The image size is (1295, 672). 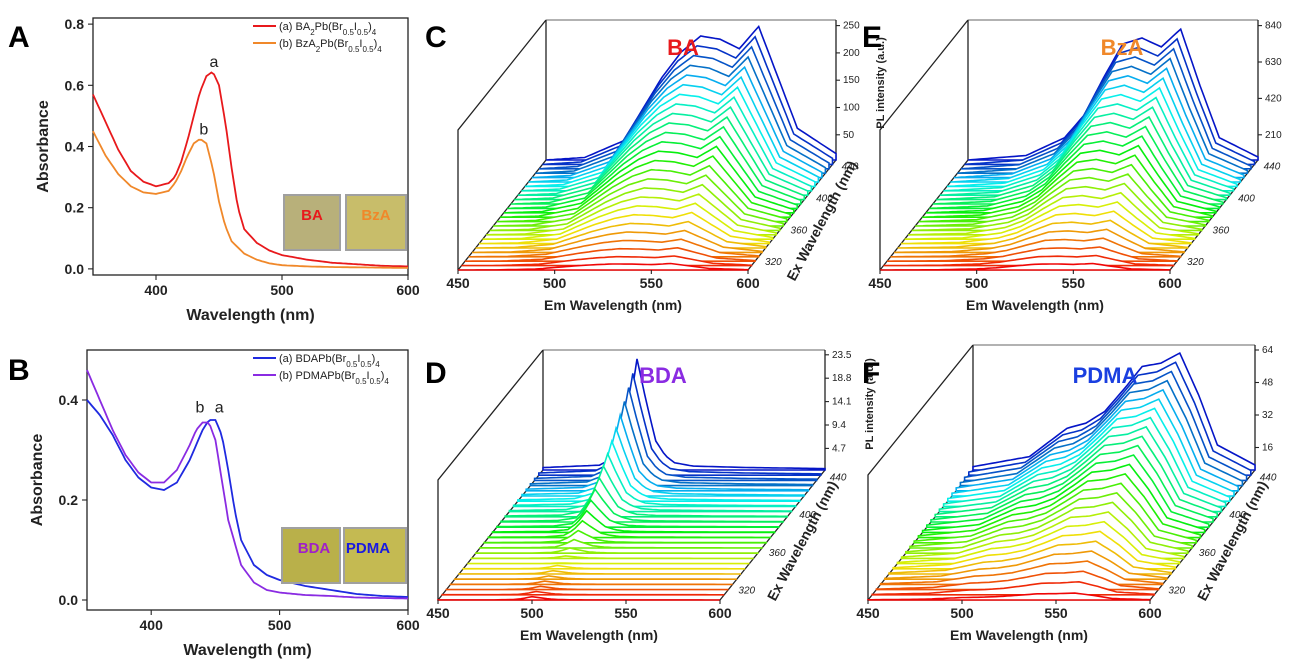 What do you see at coordinates (839, 425) in the screenshot?
I see `z-tick-label: 9.4` at bounding box center [839, 425].